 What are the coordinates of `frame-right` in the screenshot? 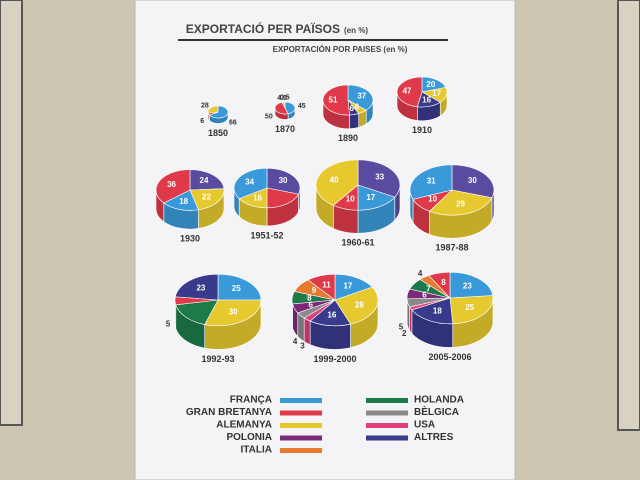 It's located at (628, 215).